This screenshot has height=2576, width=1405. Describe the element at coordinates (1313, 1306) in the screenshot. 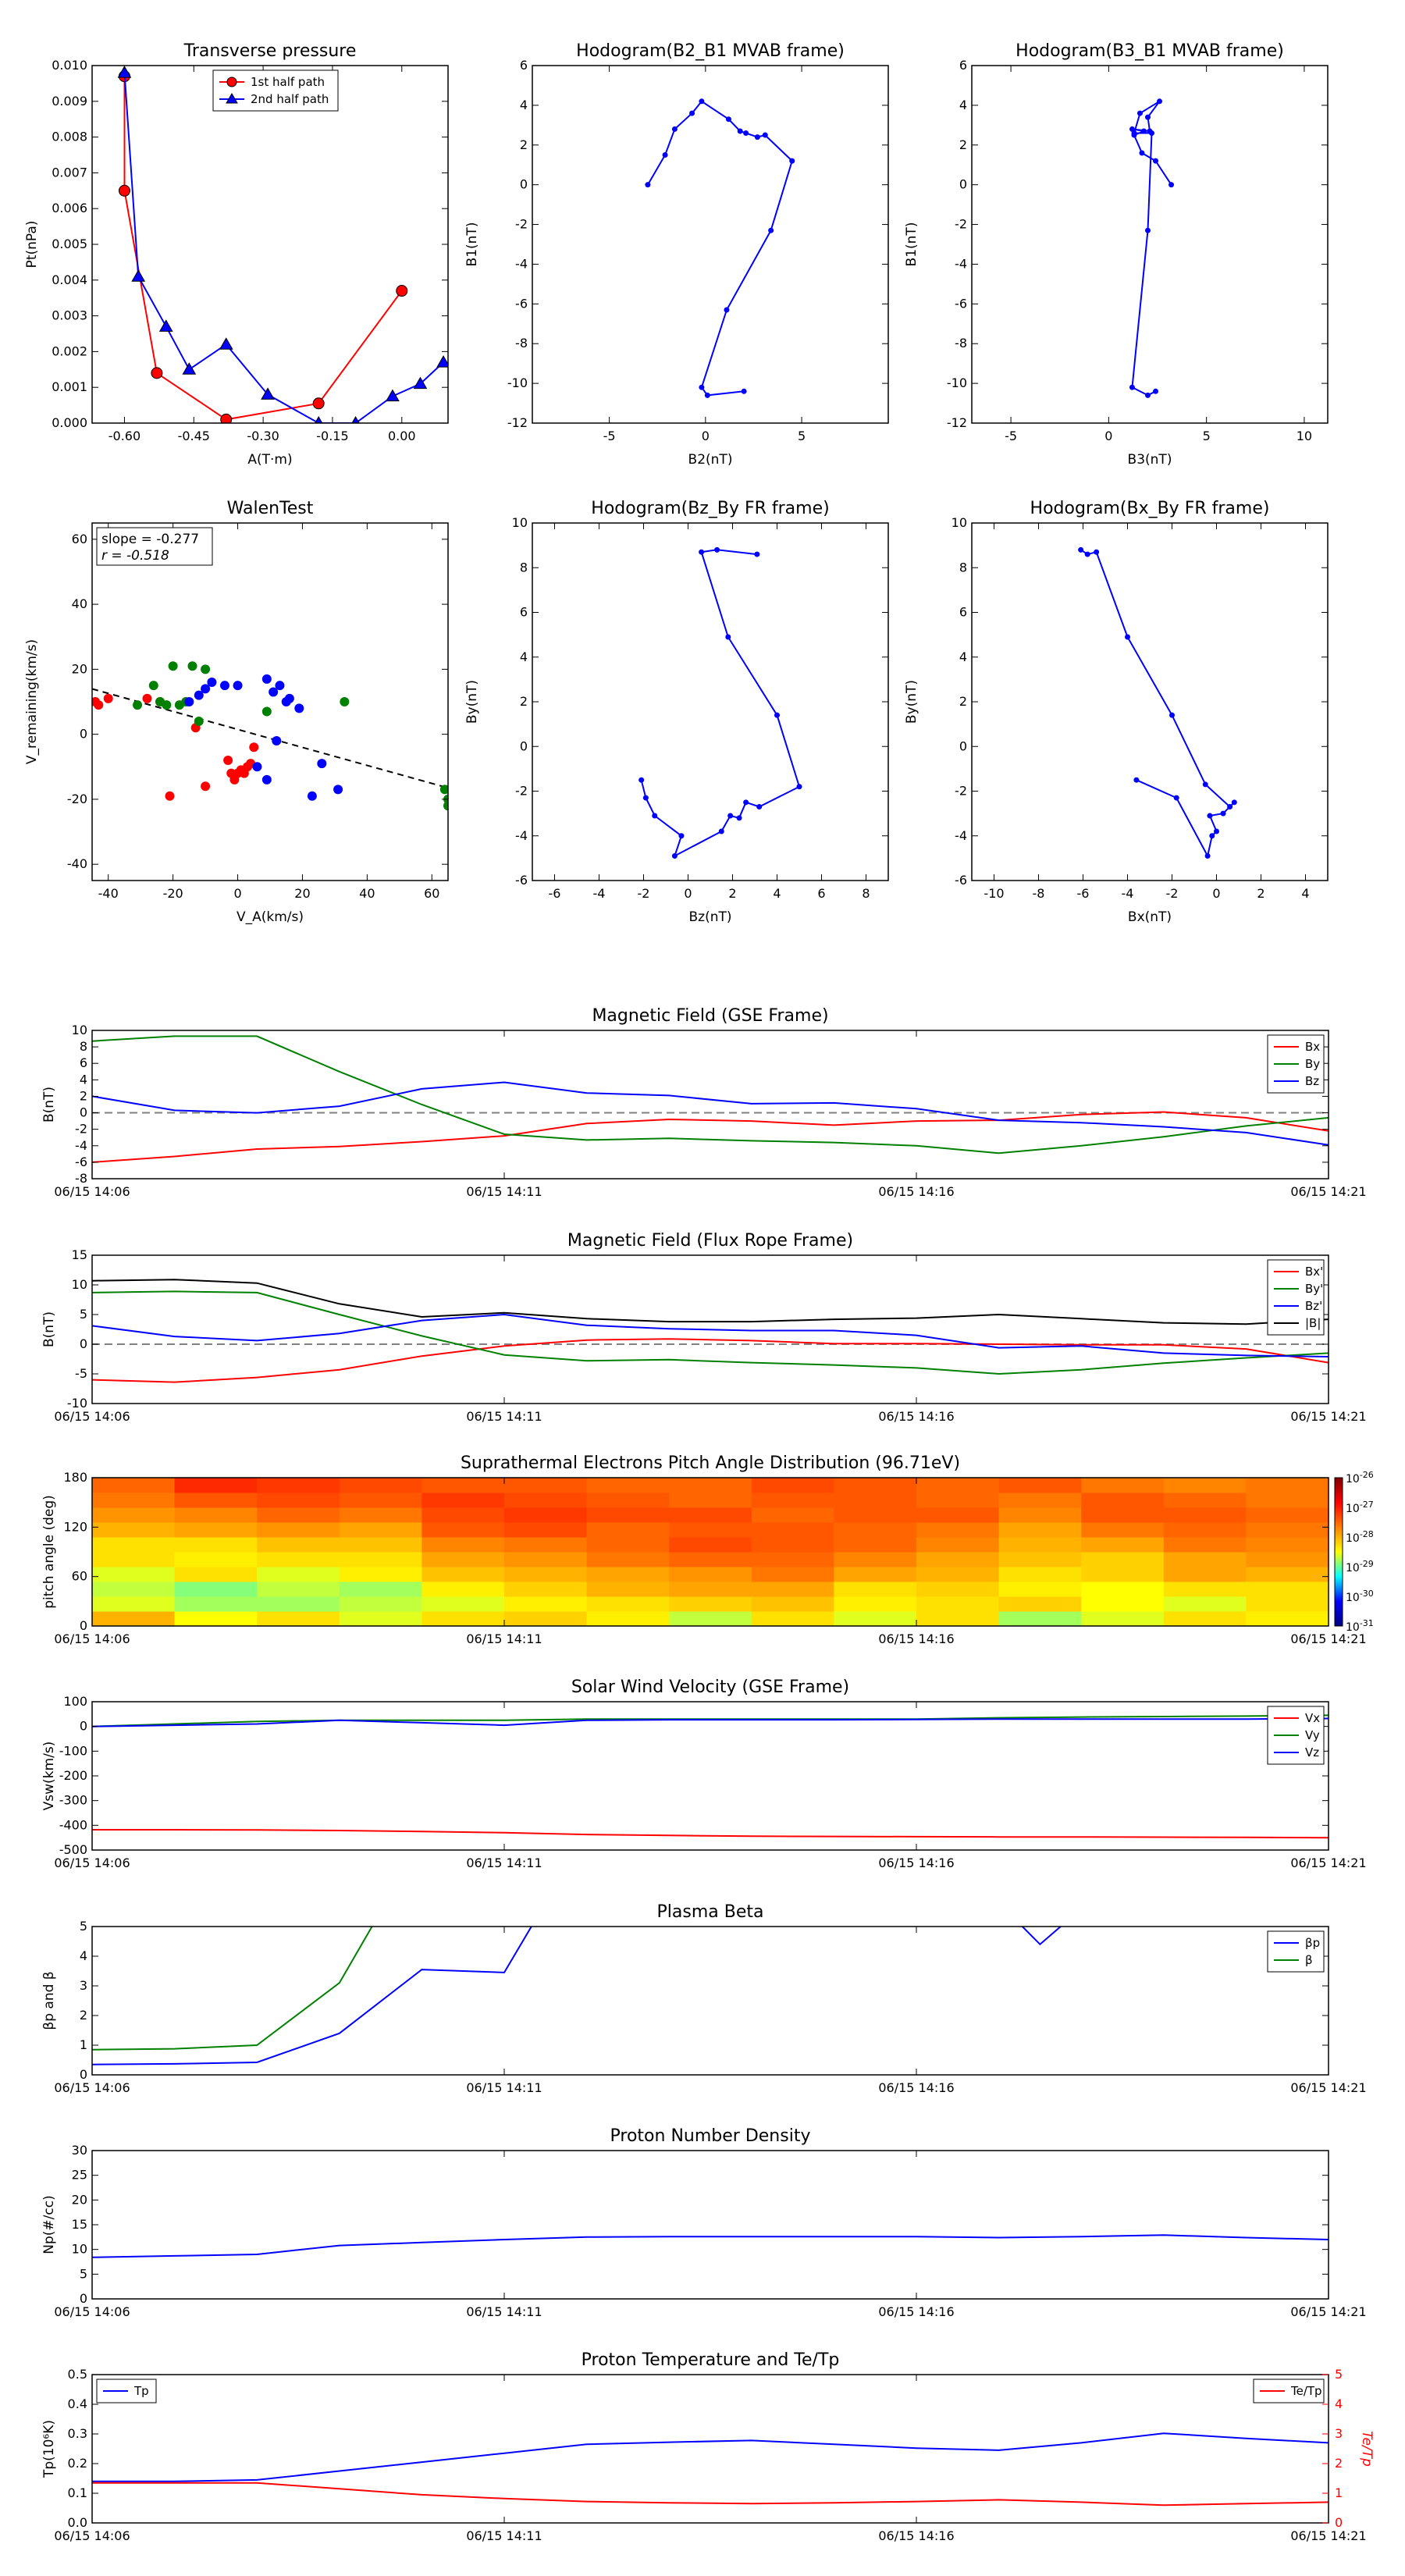

I see `legend-label: Bz'` at that location.